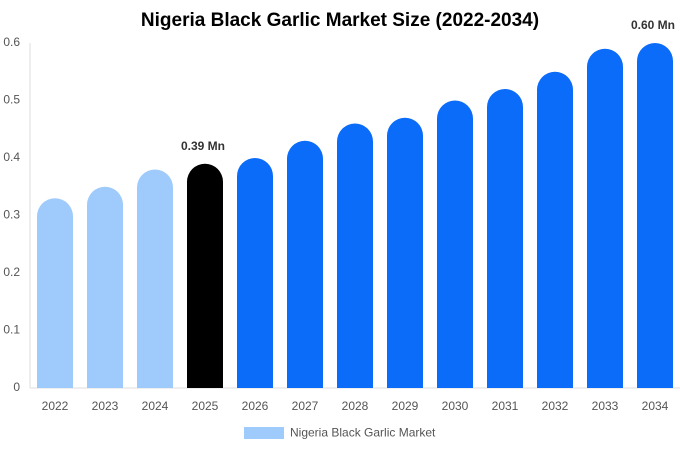  Describe the element at coordinates (305, 406) in the screenshot. I see `x-tick-label: 2027` at that location.